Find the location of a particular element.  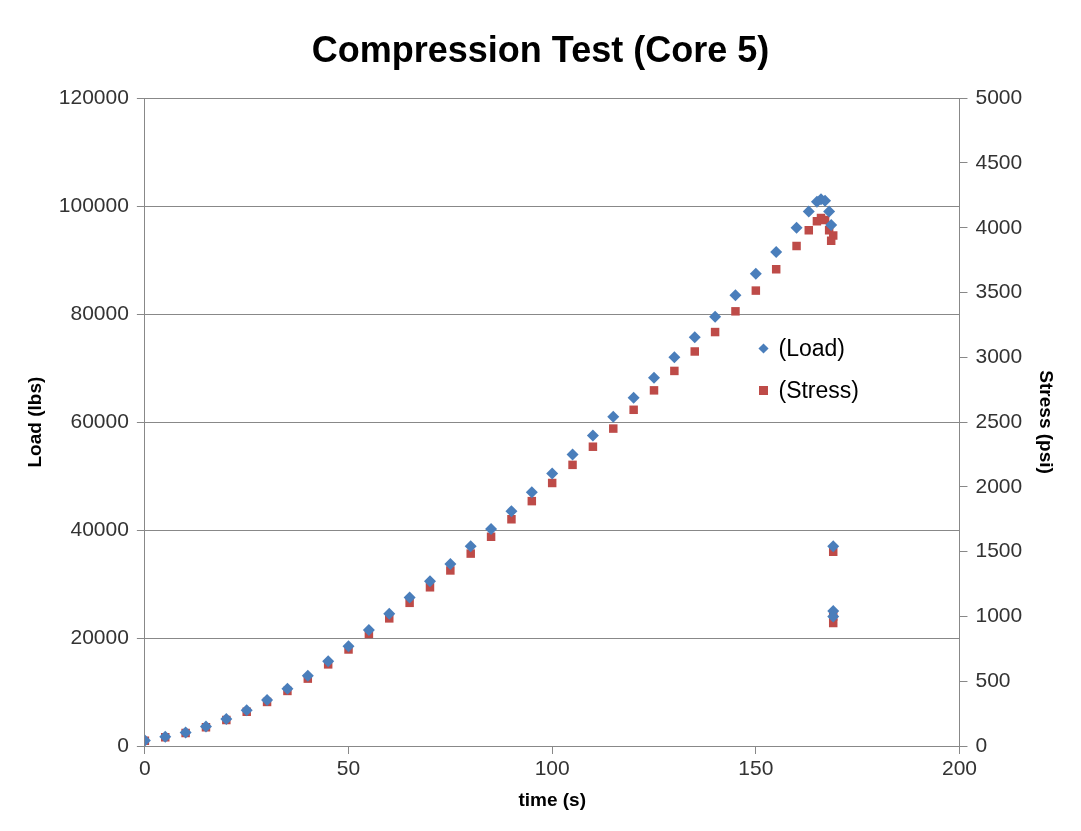

y-tick-label: 60000 is located at coordinates (99, 420).